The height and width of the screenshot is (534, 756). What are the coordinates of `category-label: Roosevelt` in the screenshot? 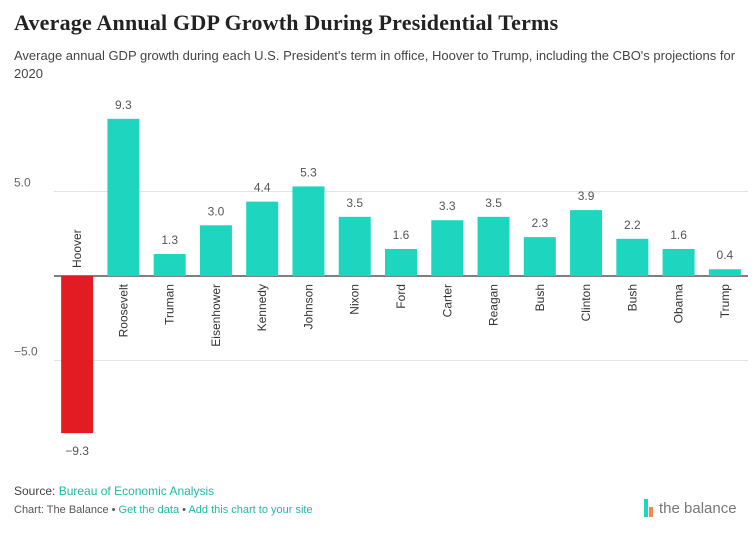 It's located at (123, 310).